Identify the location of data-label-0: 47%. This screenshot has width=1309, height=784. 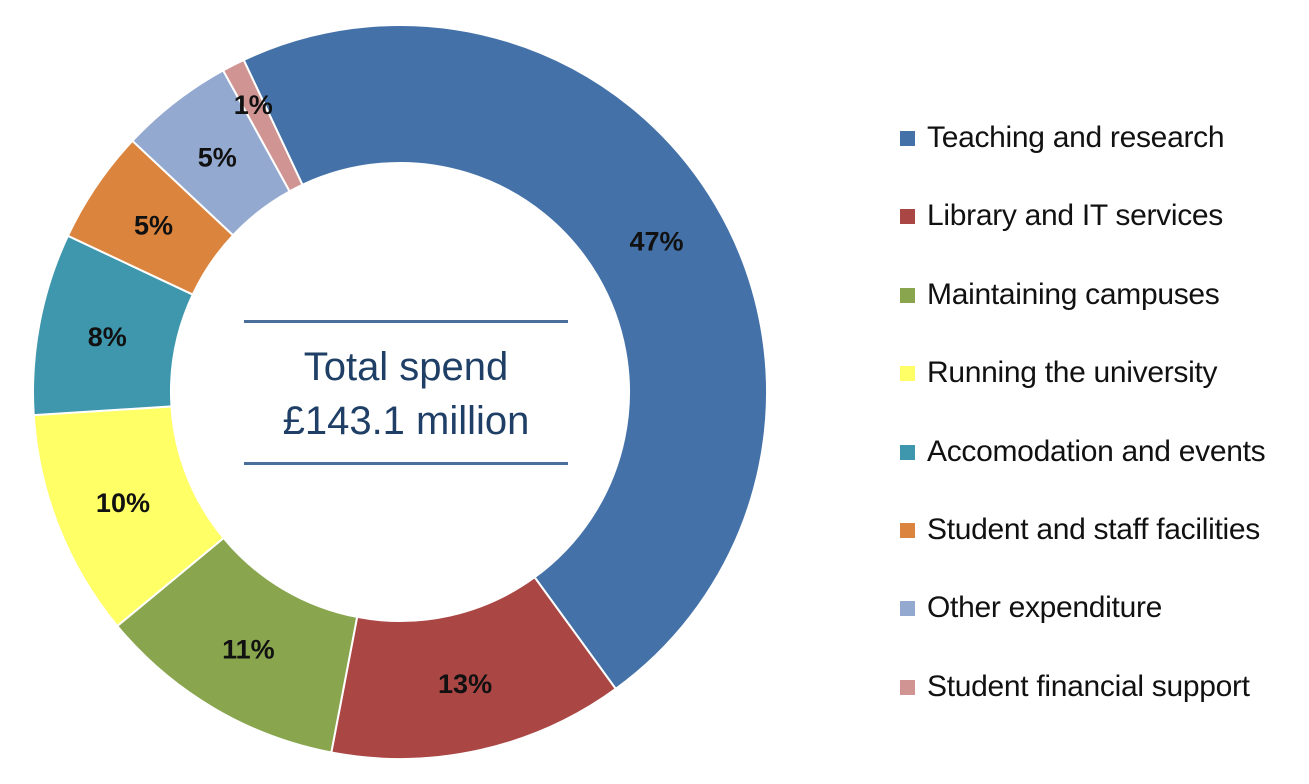
(656, 241).